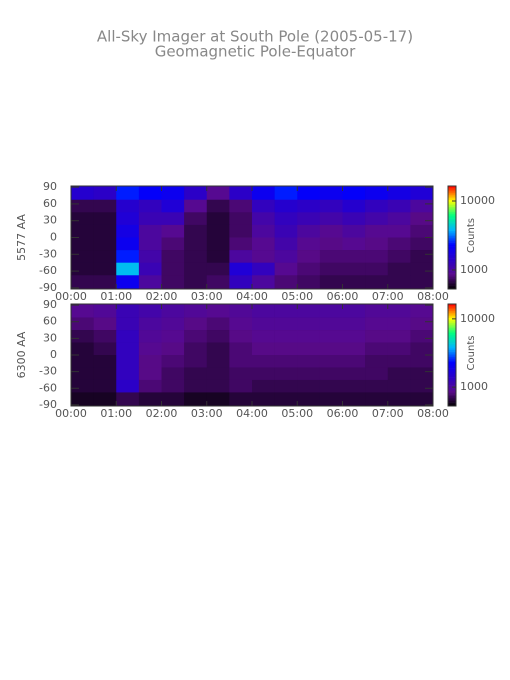  I want to click on colorbar-label: Counts, so click(471, 353).